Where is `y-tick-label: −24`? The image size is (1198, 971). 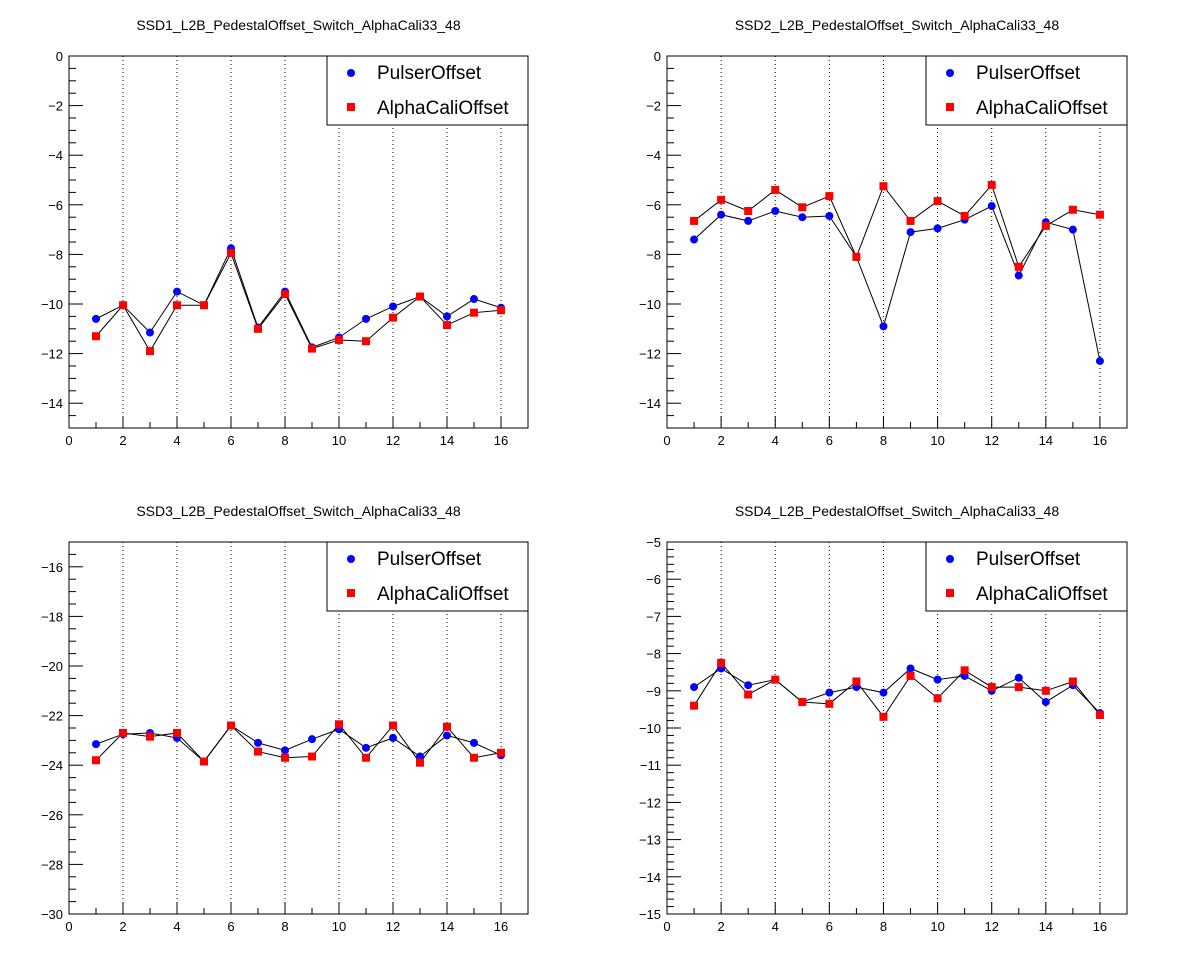
y-tick-label: −24 is located at coordinates (52, 765).